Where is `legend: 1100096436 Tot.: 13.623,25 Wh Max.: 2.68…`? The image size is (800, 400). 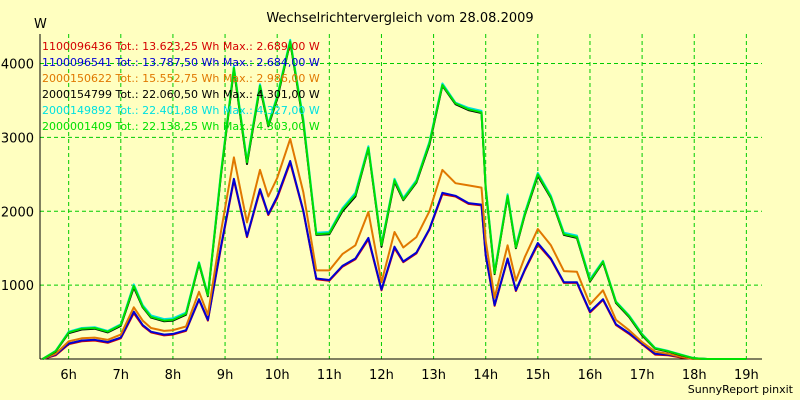
legend: 1100096436 Tot.: 13.623,25 Wh Max.: 2.68… is located at coordinates (181, 86).